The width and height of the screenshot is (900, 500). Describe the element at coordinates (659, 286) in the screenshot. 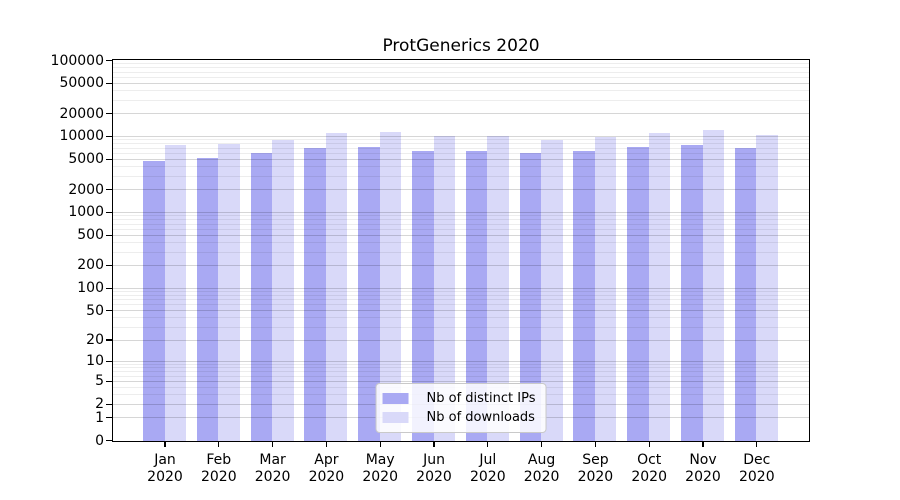

I see `bar-oct-downloads` at that location.